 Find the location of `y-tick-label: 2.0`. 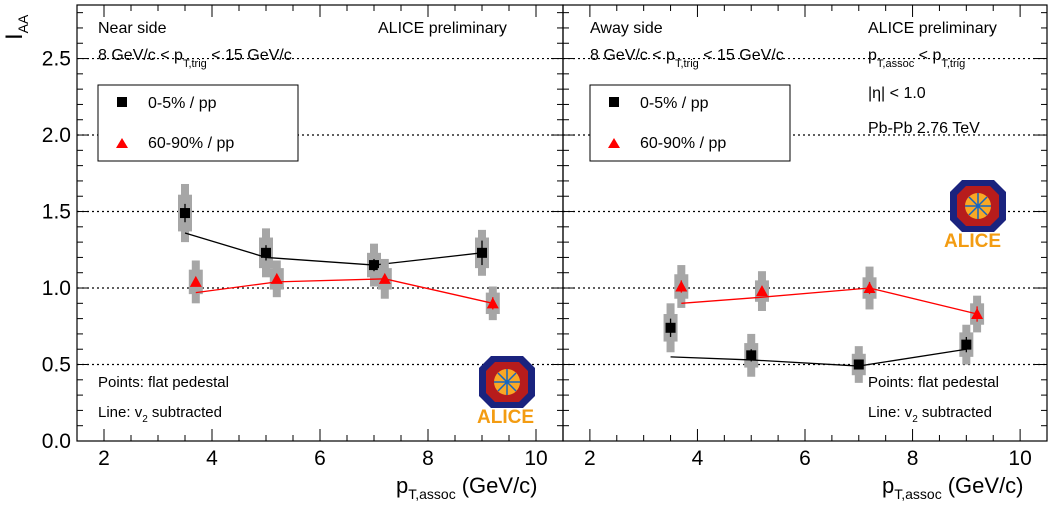

y-tick-label: 2.0 is located at coordinates (56, 135).